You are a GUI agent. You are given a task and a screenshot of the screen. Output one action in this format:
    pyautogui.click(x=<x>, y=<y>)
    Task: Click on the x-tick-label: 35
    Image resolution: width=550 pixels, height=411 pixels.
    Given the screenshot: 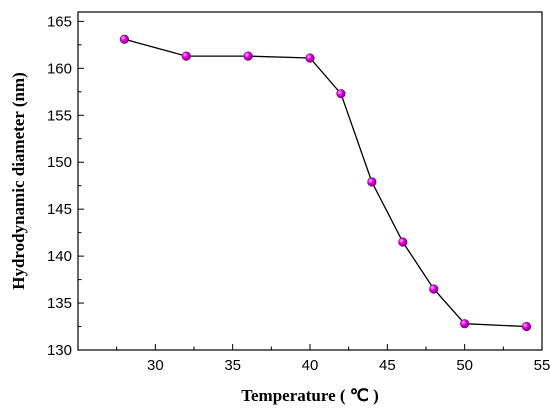 What is the action you would take?
    pyautogui.click(x=232, y=365)
    